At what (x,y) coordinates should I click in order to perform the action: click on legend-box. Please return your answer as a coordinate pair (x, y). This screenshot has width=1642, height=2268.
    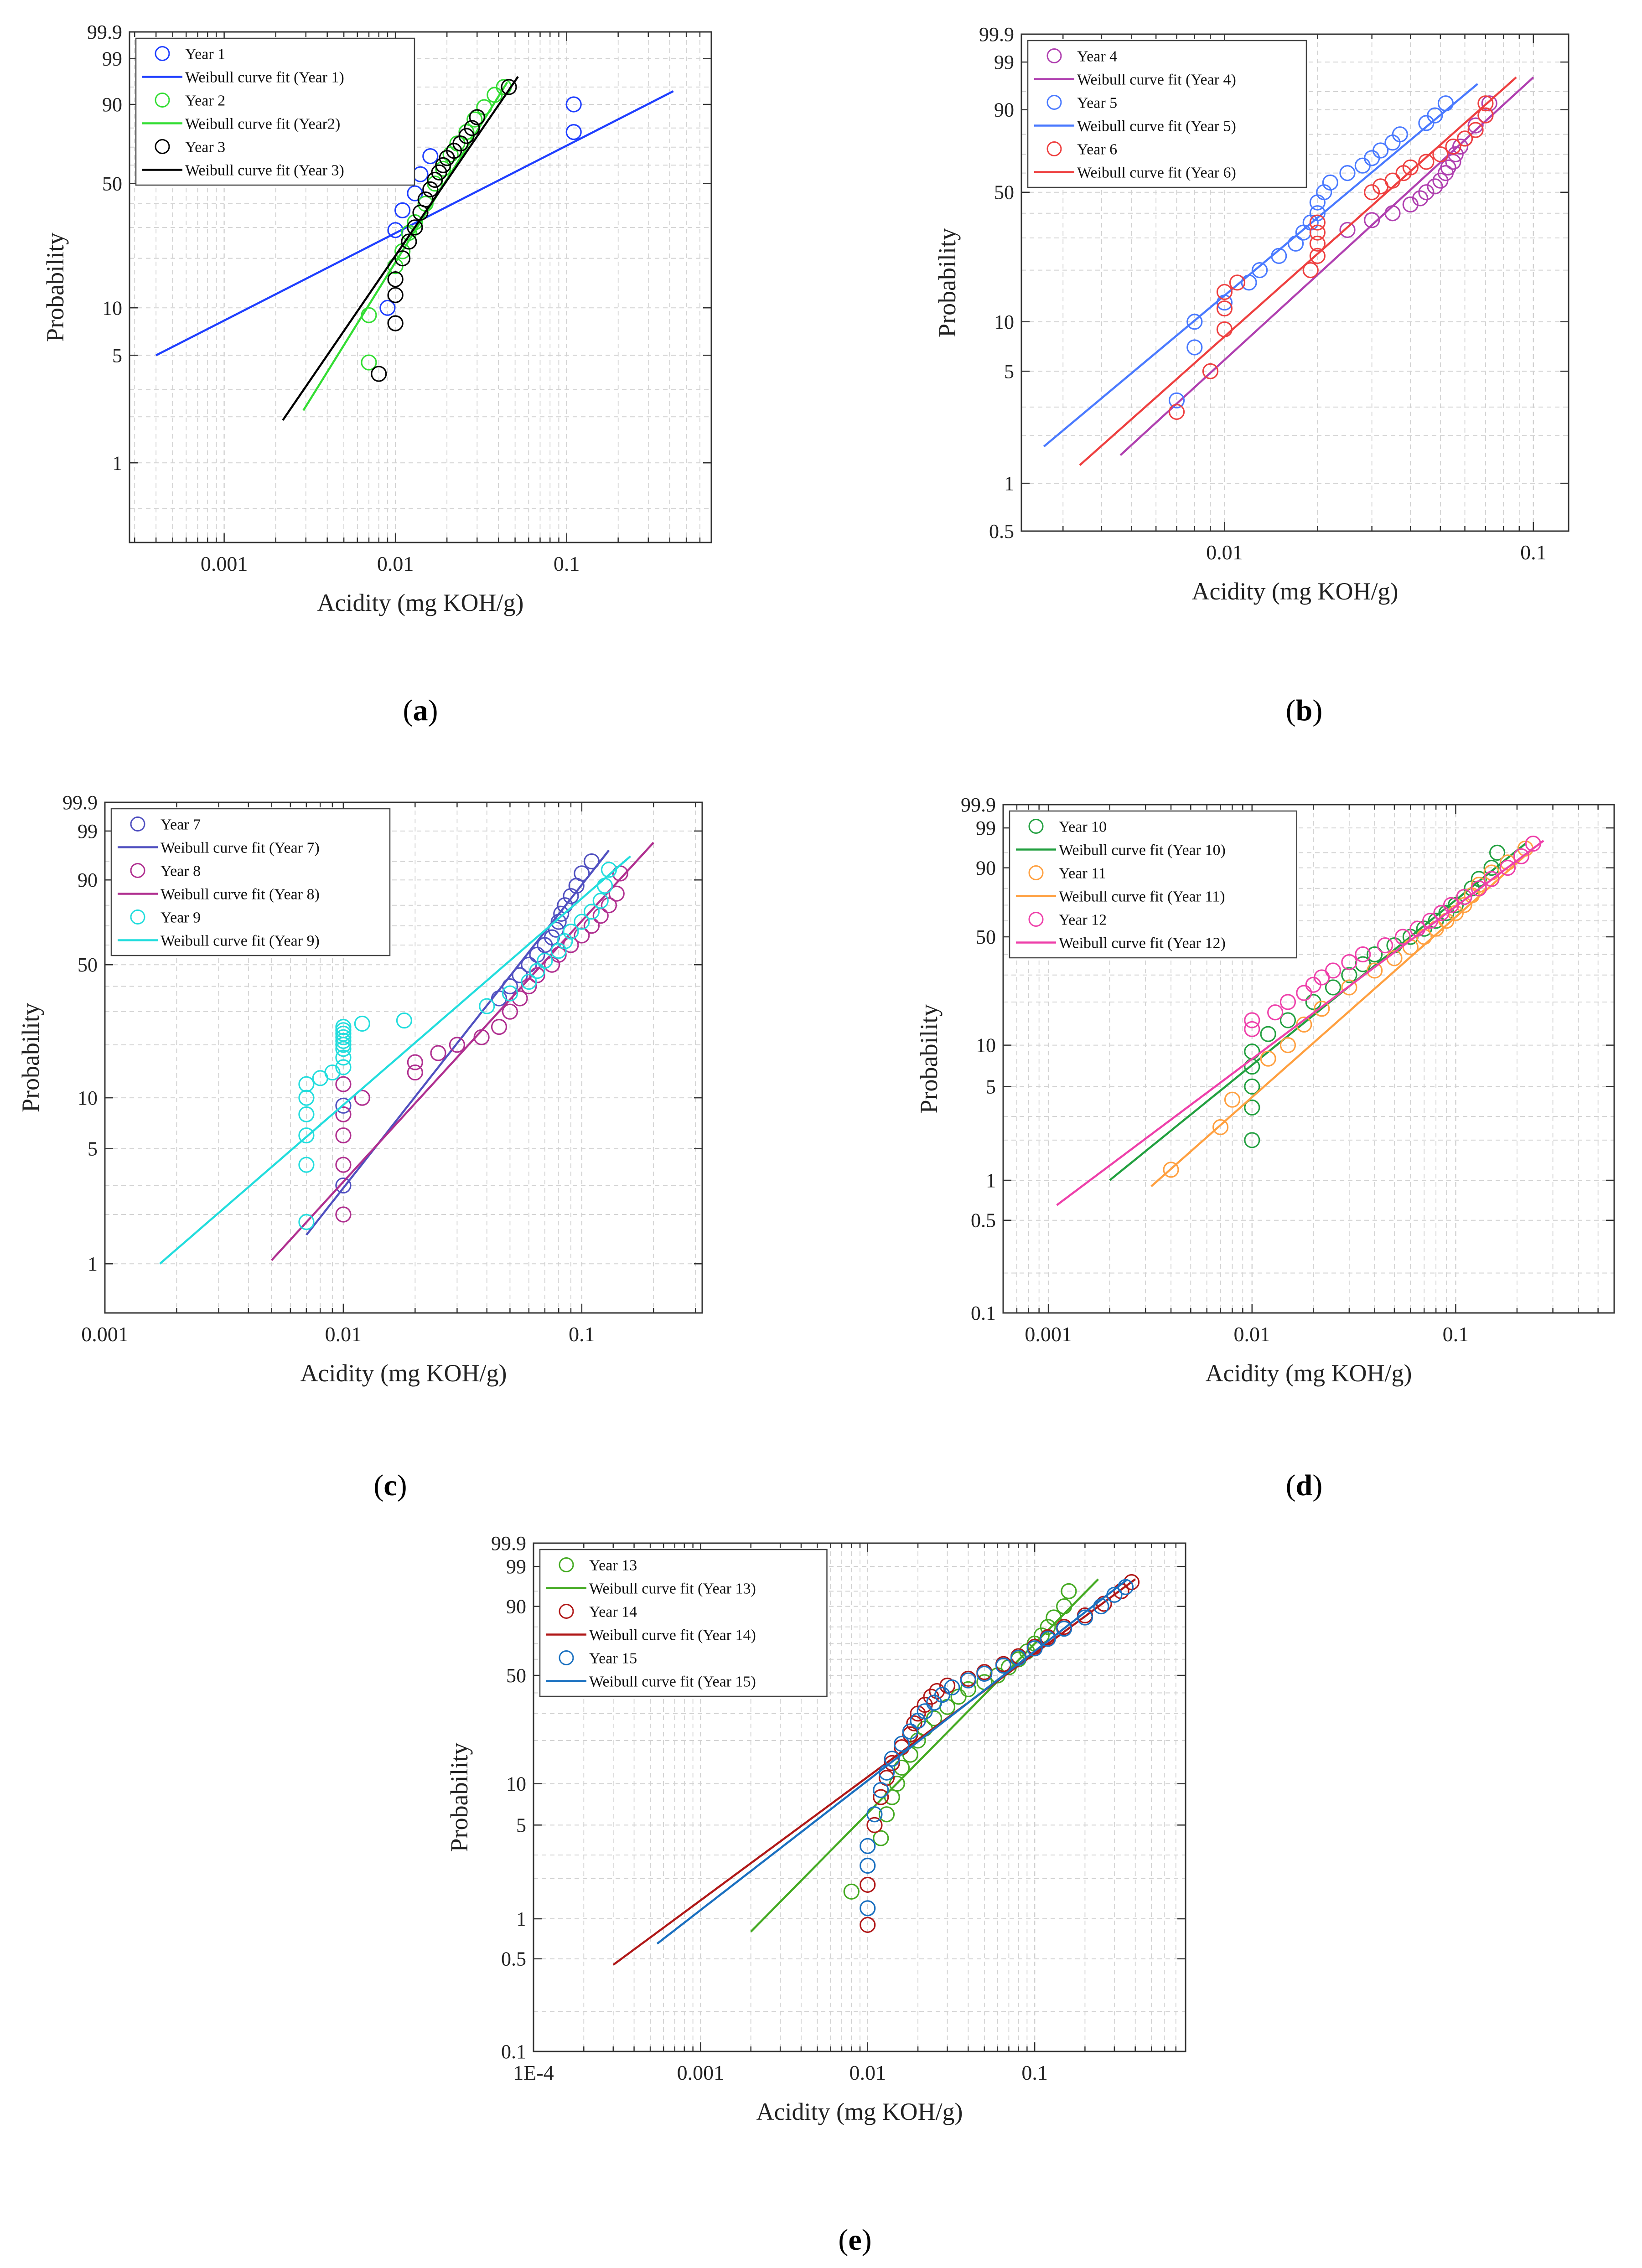
    Looking at the image, I should click on (683, 1623).